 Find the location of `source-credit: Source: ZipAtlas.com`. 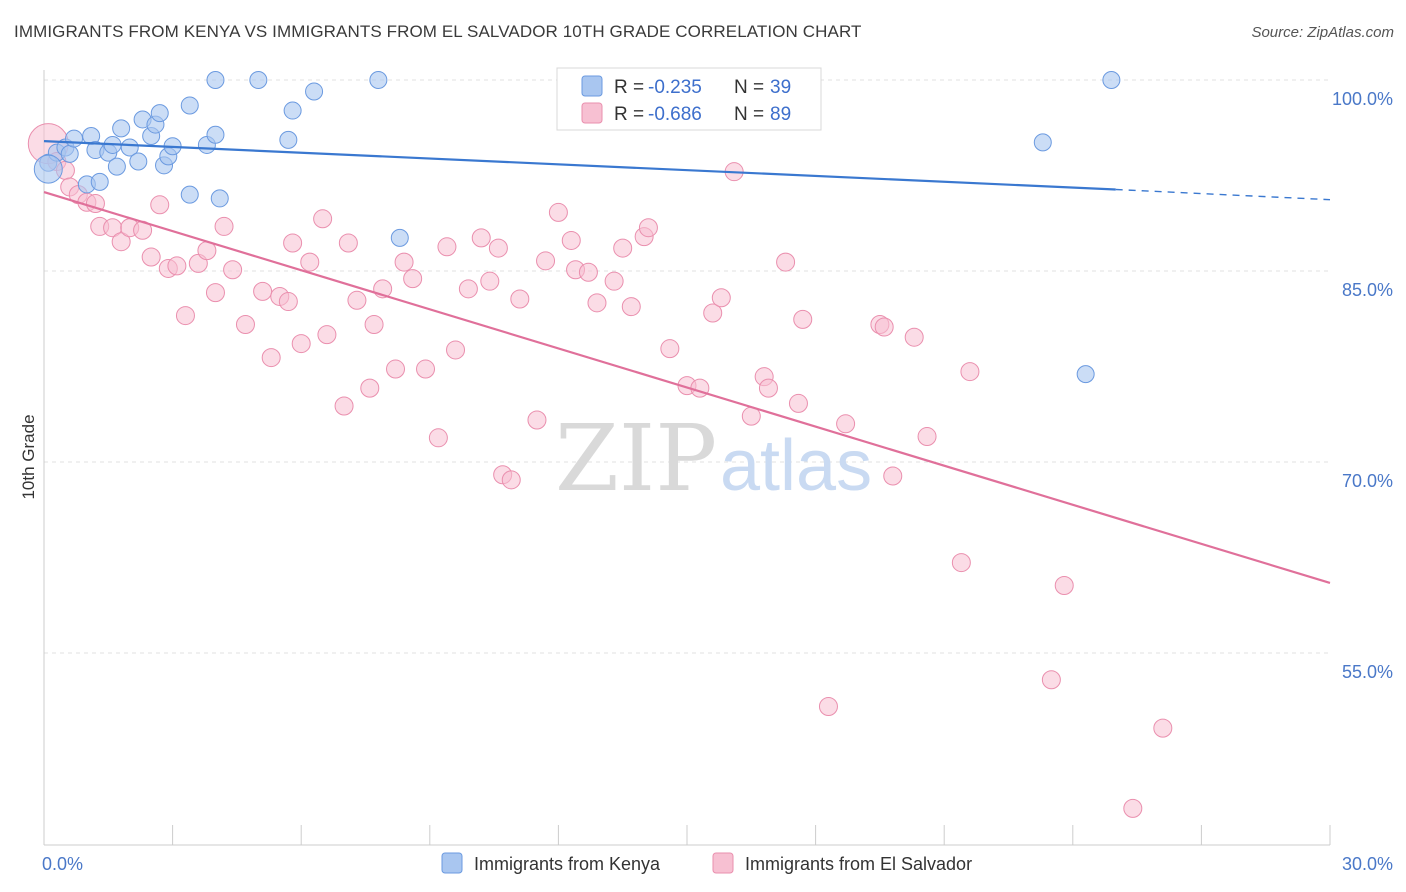

source-credit: Source: ZipAtlas.com is located at coordinates (1322, 32).